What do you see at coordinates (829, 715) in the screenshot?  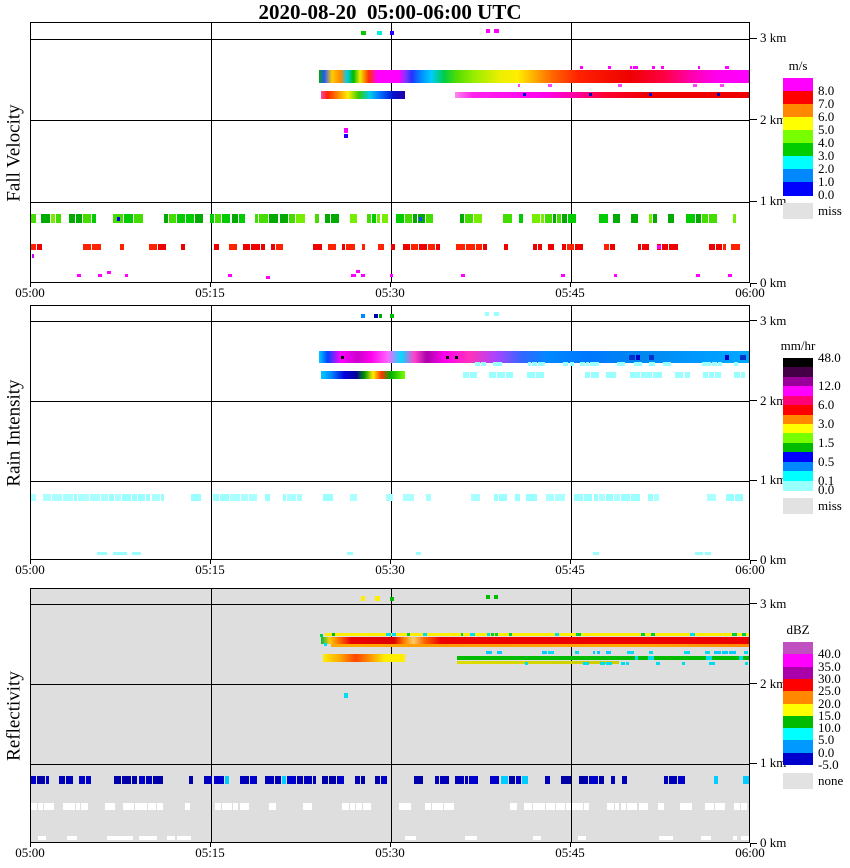 I see `colorbar-tick-label: 15.0` at bounding box center [829, 715].